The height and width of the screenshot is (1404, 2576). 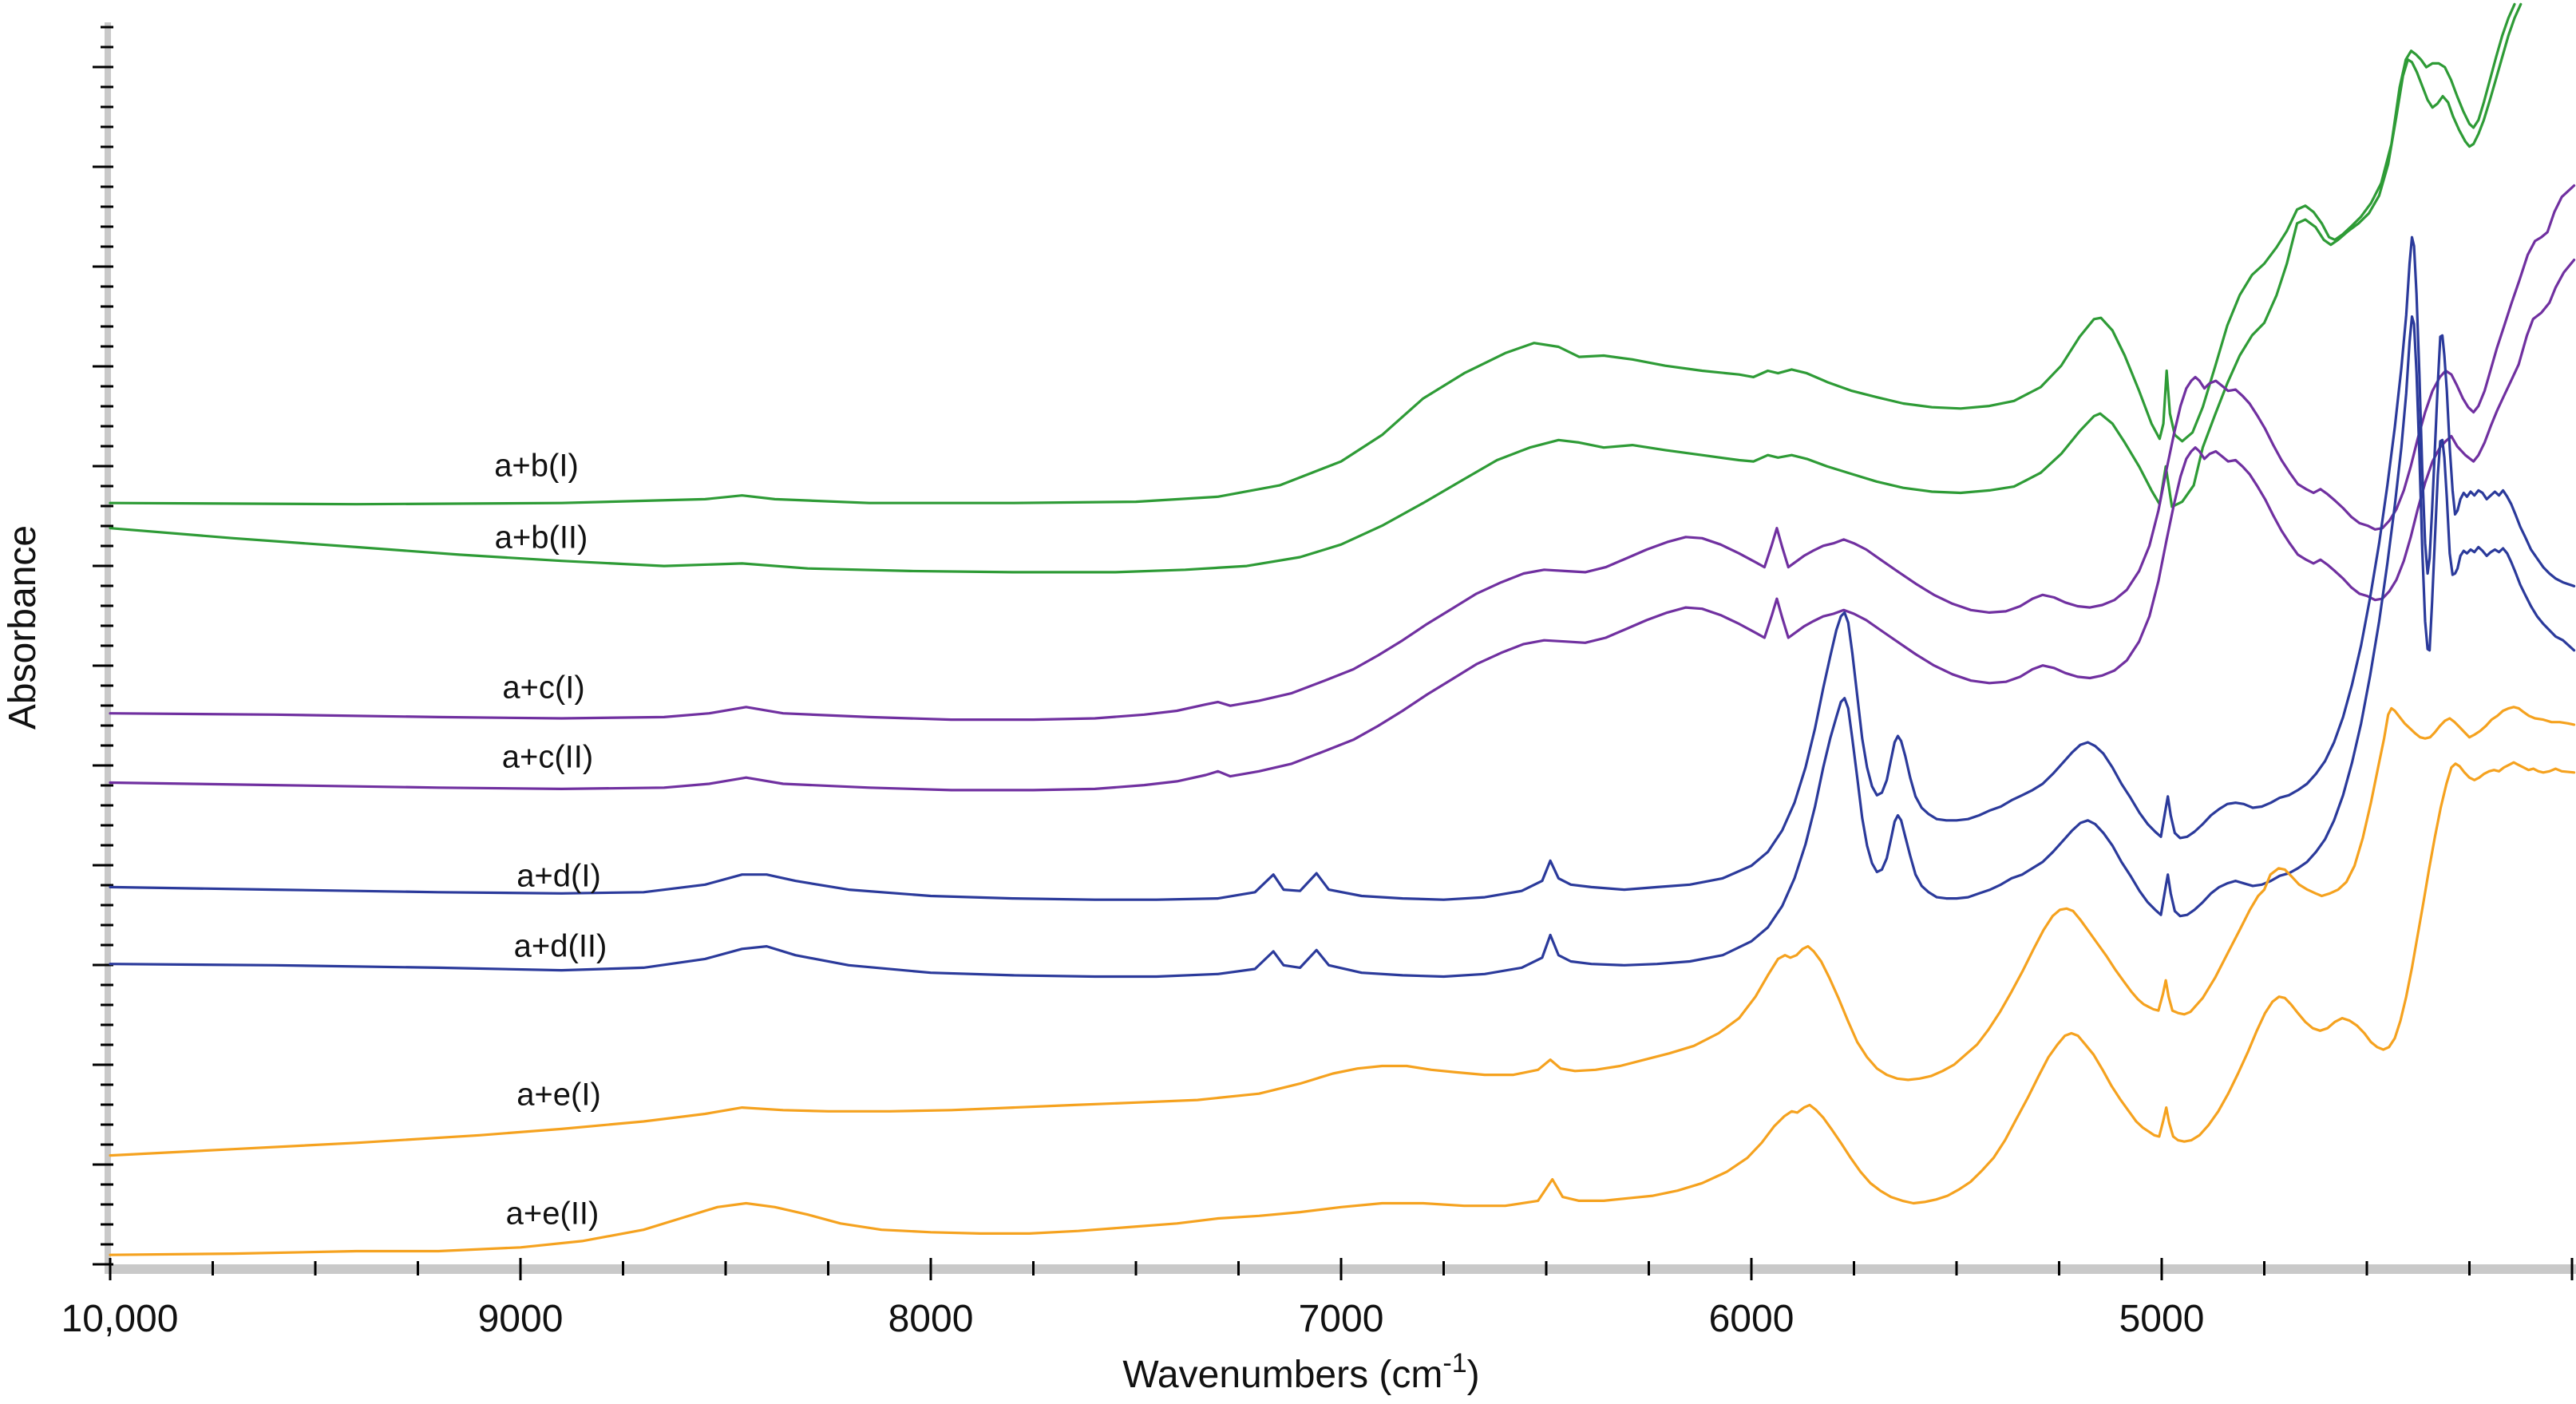 I want to click on x-tick-label: 9000, so click(x=521, y=1319).